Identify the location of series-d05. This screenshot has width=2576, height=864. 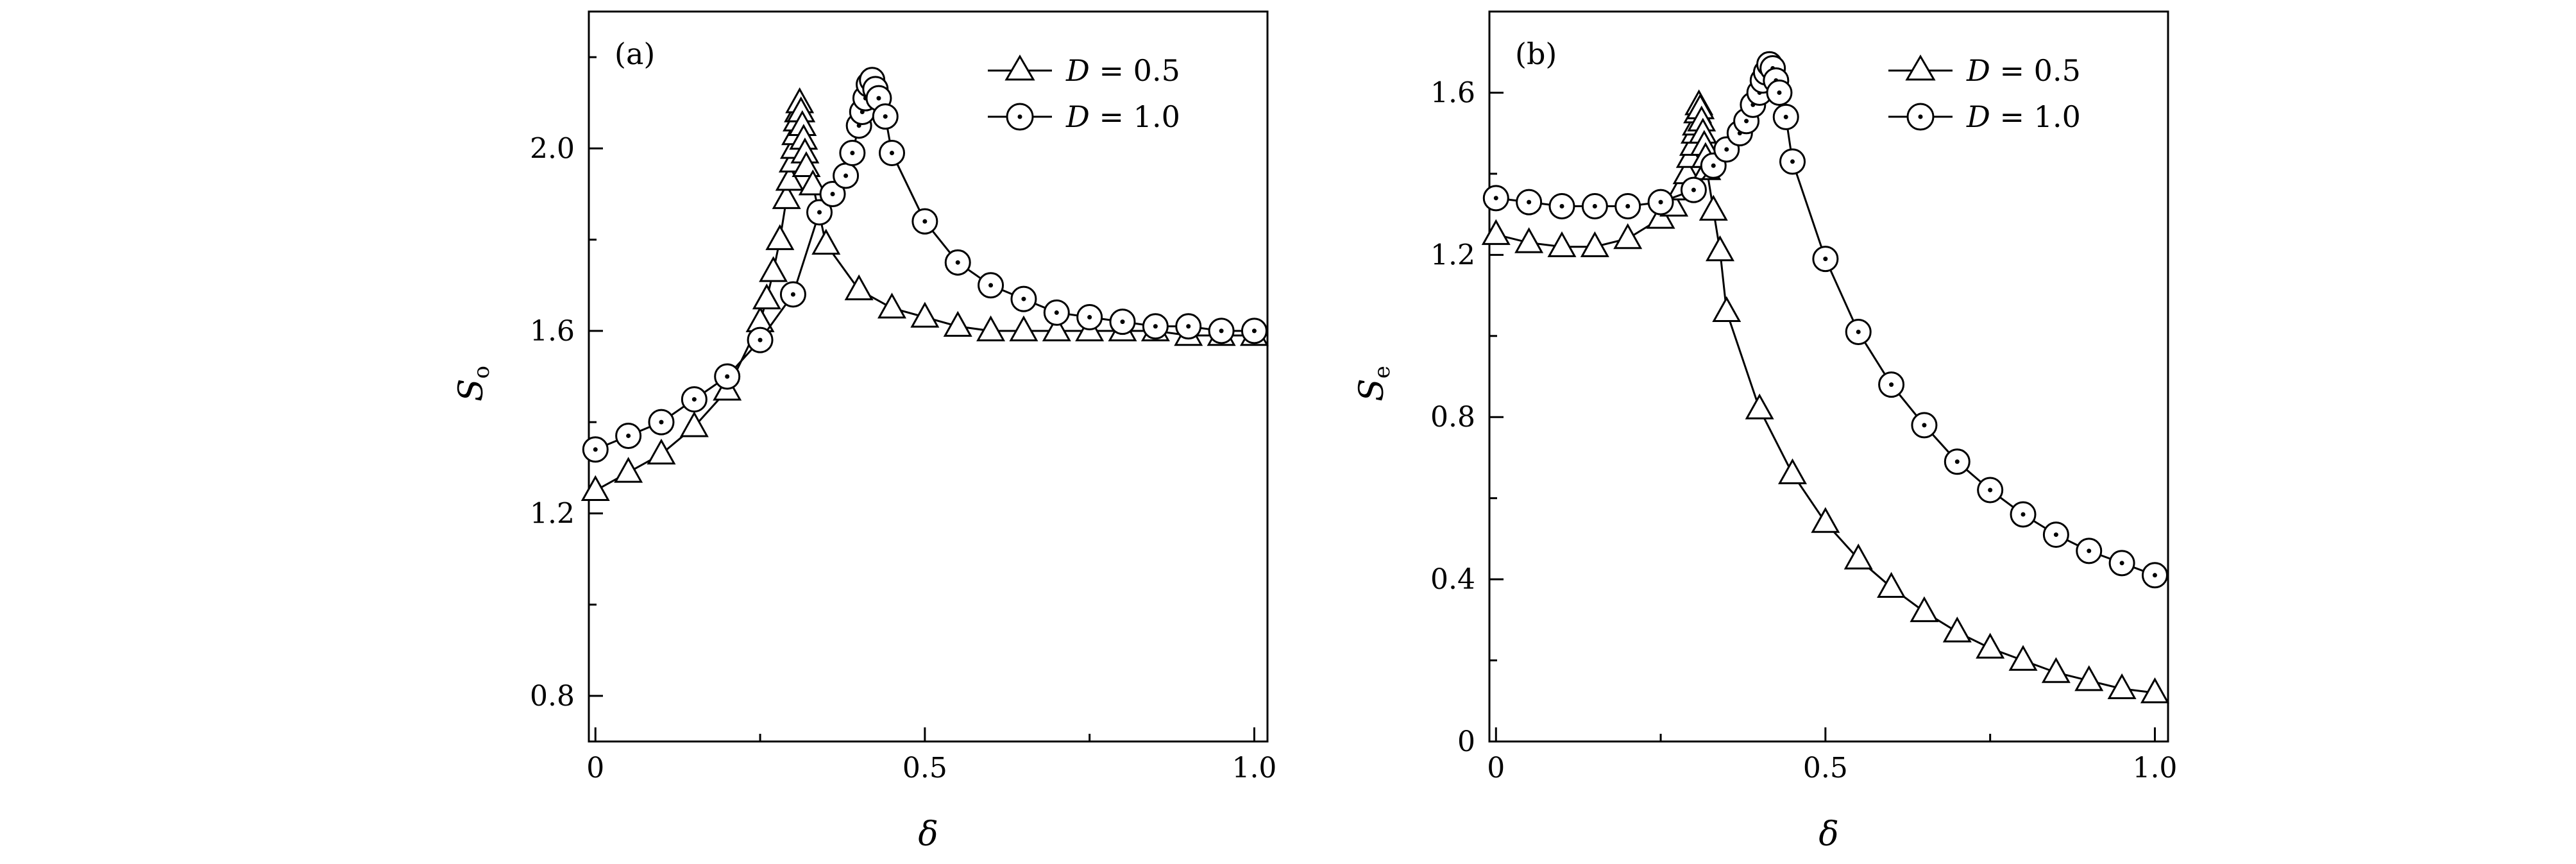
(924, 294).